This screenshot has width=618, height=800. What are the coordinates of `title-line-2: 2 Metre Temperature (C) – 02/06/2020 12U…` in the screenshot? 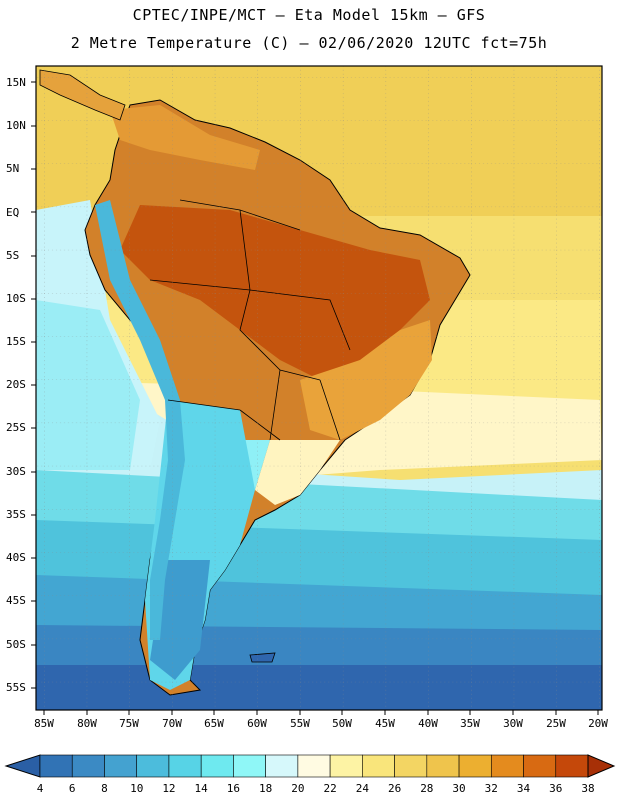 It's located at (309, 43).